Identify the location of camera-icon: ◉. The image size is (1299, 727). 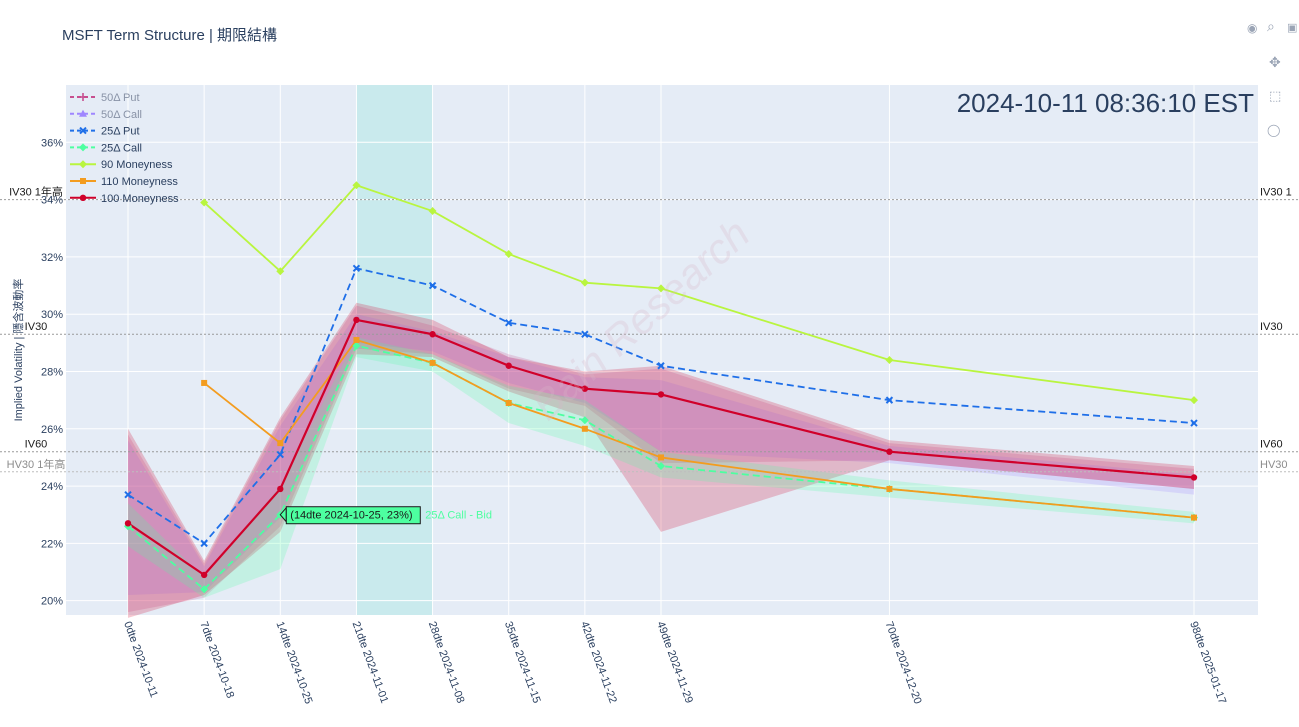
(1252, 28).